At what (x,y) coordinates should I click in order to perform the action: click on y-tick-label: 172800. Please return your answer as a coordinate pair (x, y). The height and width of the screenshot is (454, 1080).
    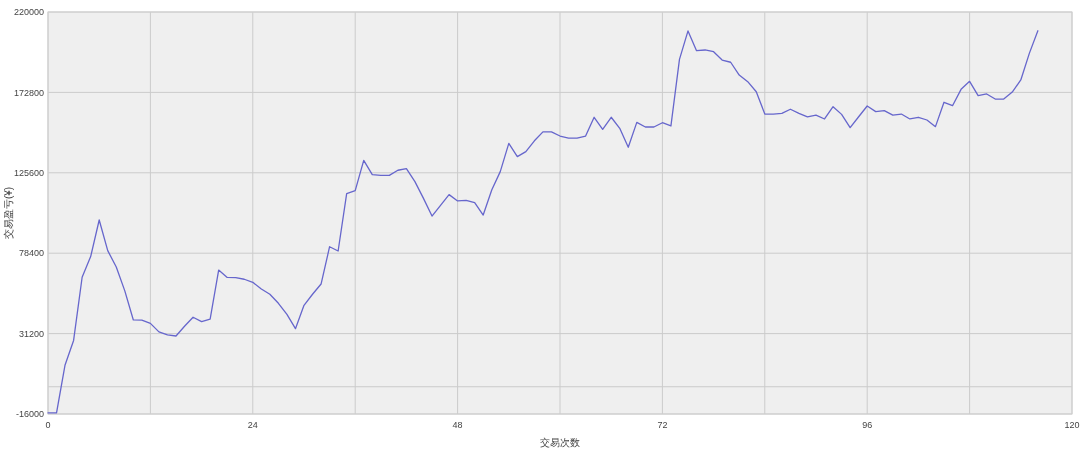
    Looking at the image, I should click on (28, 92).